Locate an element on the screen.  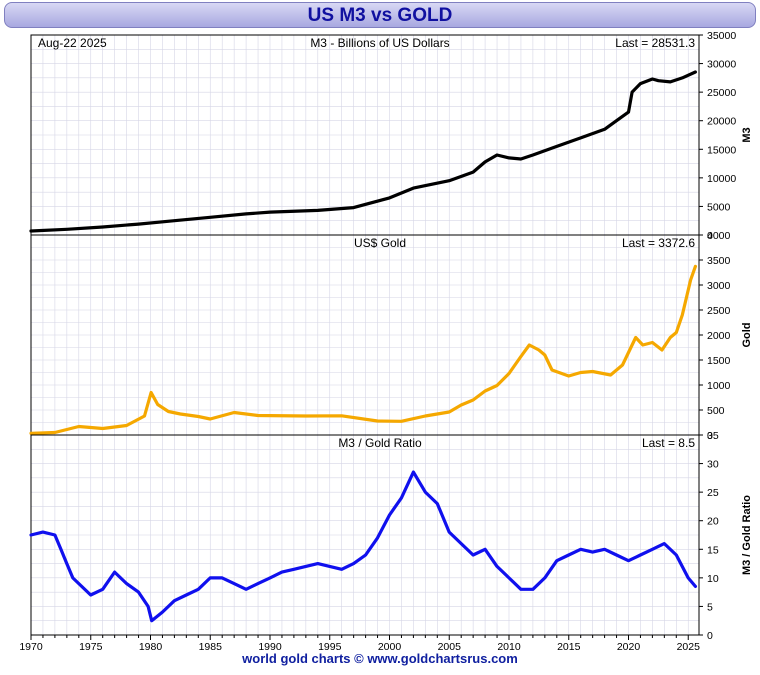
y-tick-label: 5000 is located at coordinates (719, 207).